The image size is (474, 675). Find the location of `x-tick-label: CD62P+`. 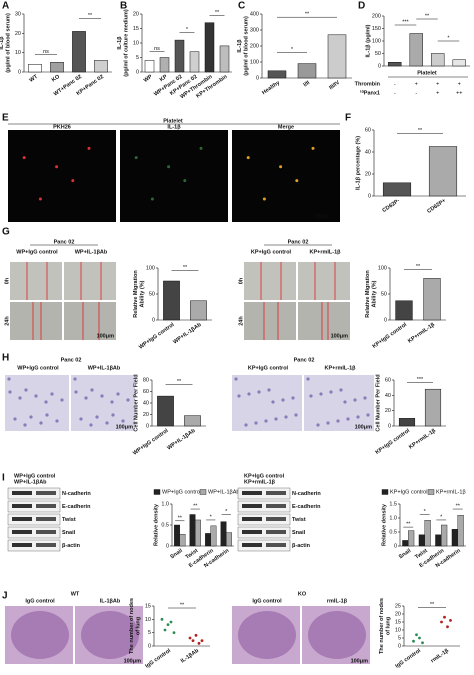

x-tick-label: CD62P+ is located at coordinates (436, 206).